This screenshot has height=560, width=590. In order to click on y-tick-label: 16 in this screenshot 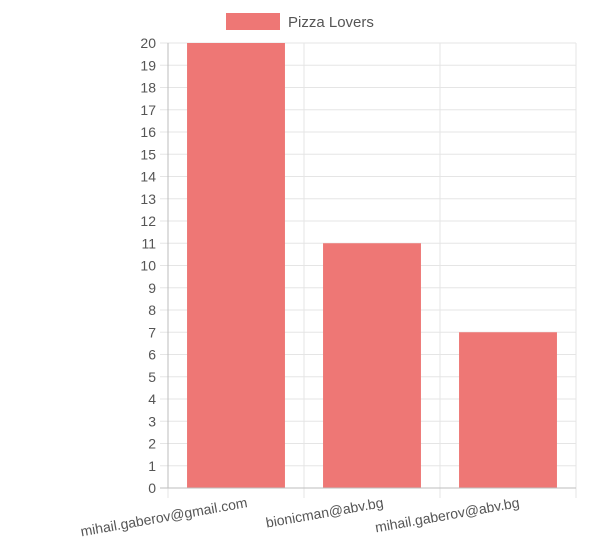, I will do `click(148, 132)`.